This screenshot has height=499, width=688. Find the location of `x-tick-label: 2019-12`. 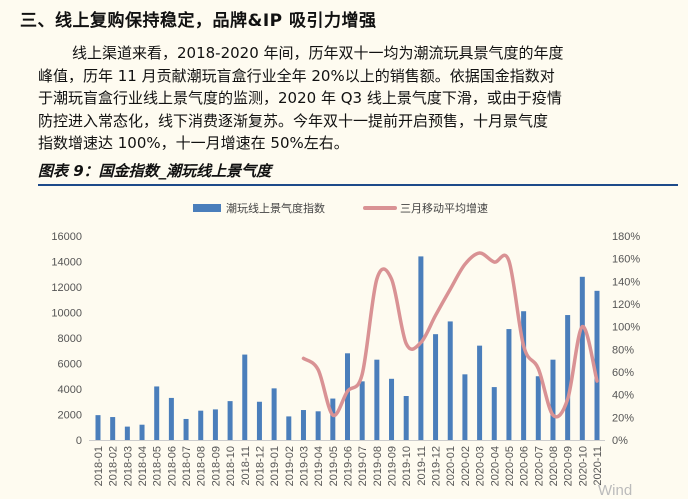

x-tick-label: 2019-12 is located at coordinates (437, 466).